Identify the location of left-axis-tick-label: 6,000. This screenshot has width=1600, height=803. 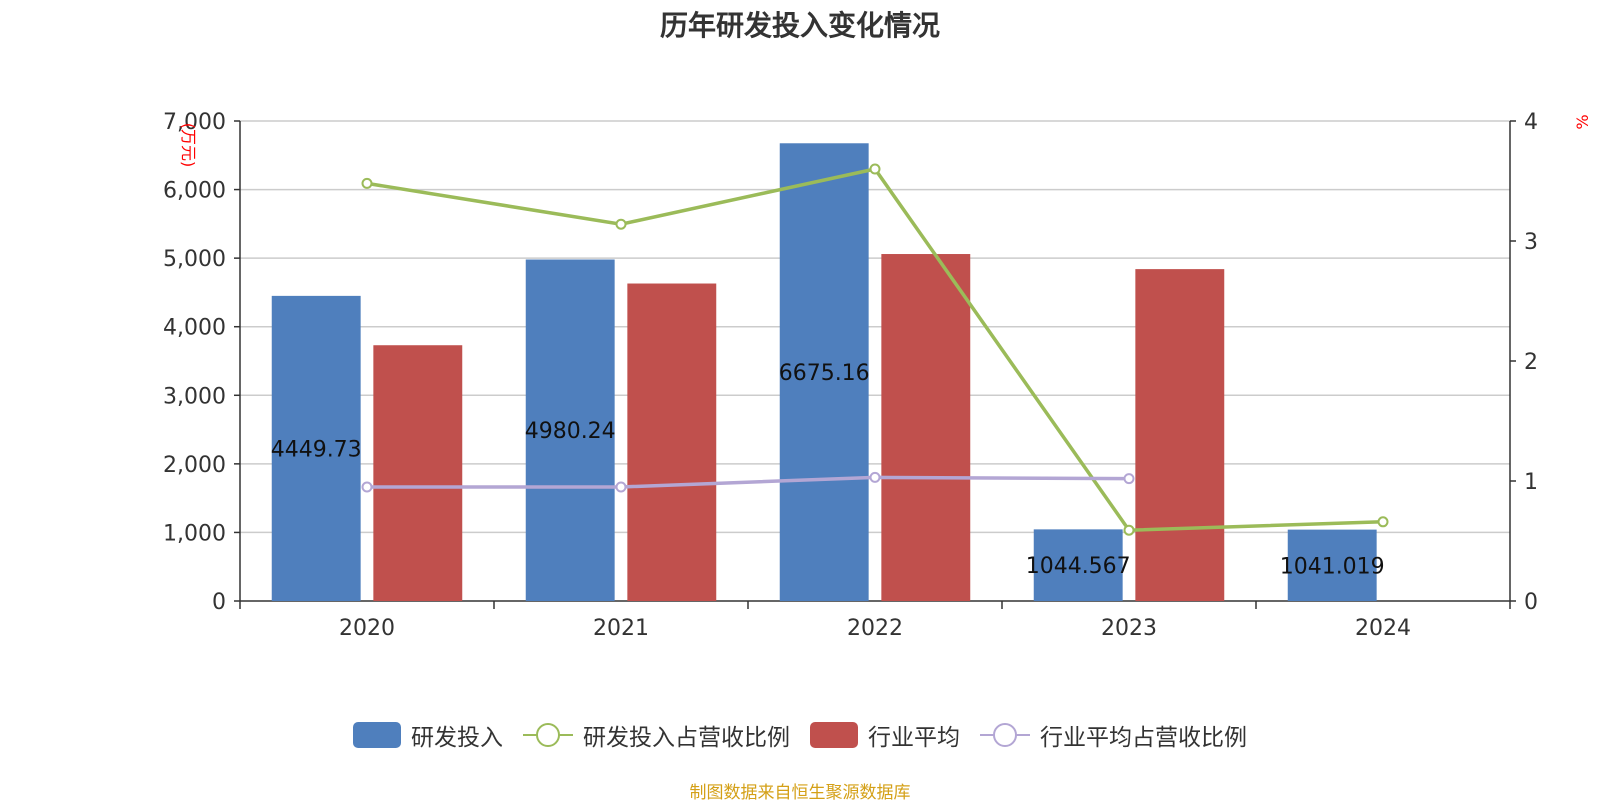
(194, 191).